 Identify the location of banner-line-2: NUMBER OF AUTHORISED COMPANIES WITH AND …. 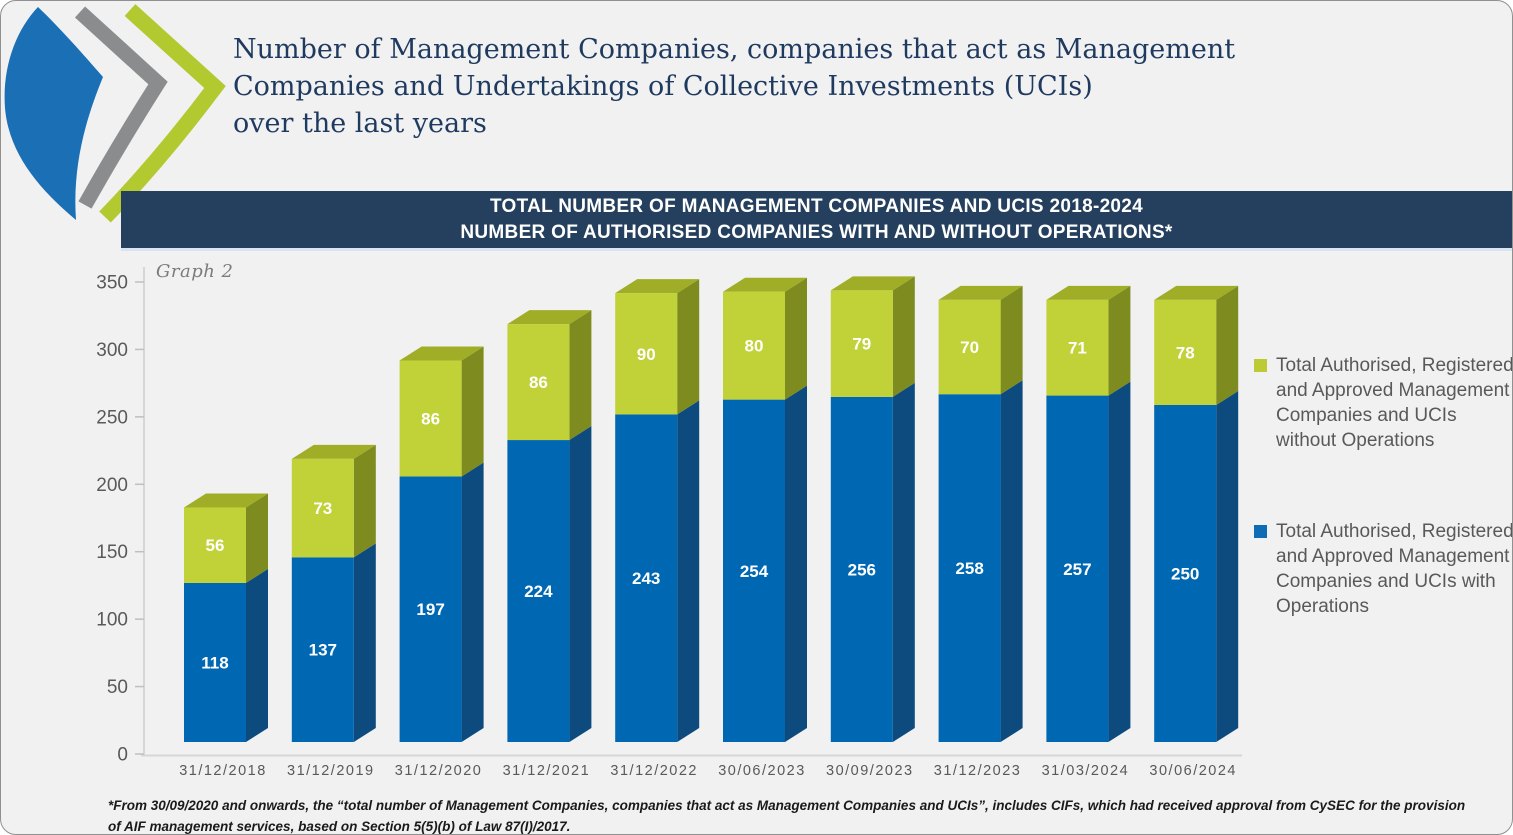
(816, 232).